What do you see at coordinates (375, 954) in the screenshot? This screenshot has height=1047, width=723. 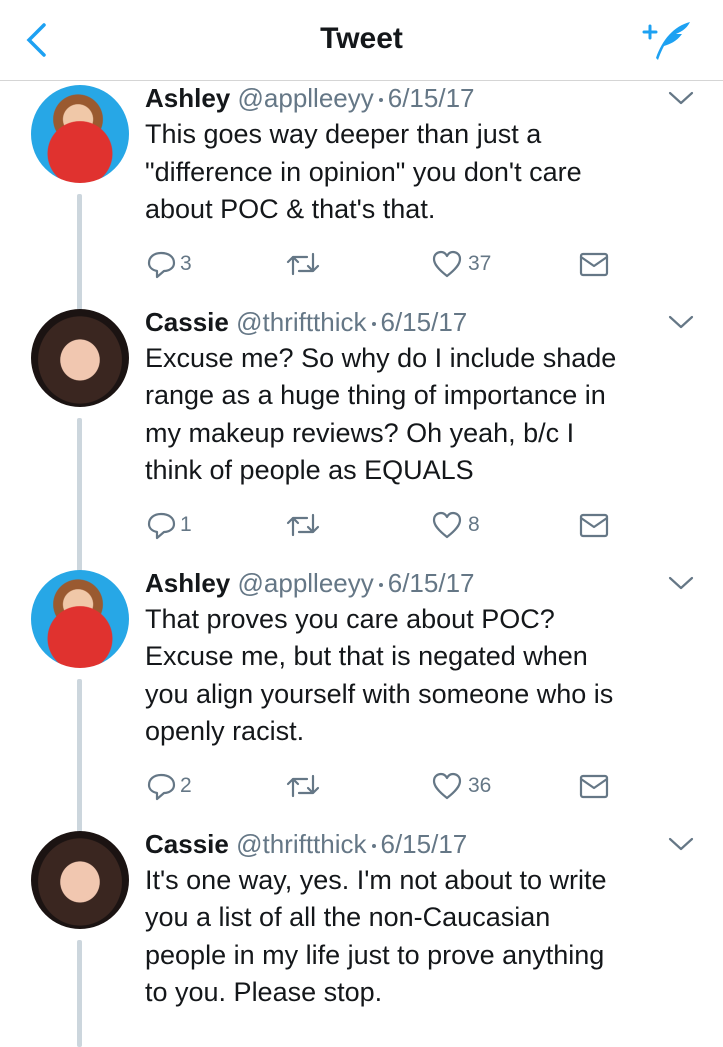 I see `text-line: people in my life just to prove anything` at bounding box center [375, 954].